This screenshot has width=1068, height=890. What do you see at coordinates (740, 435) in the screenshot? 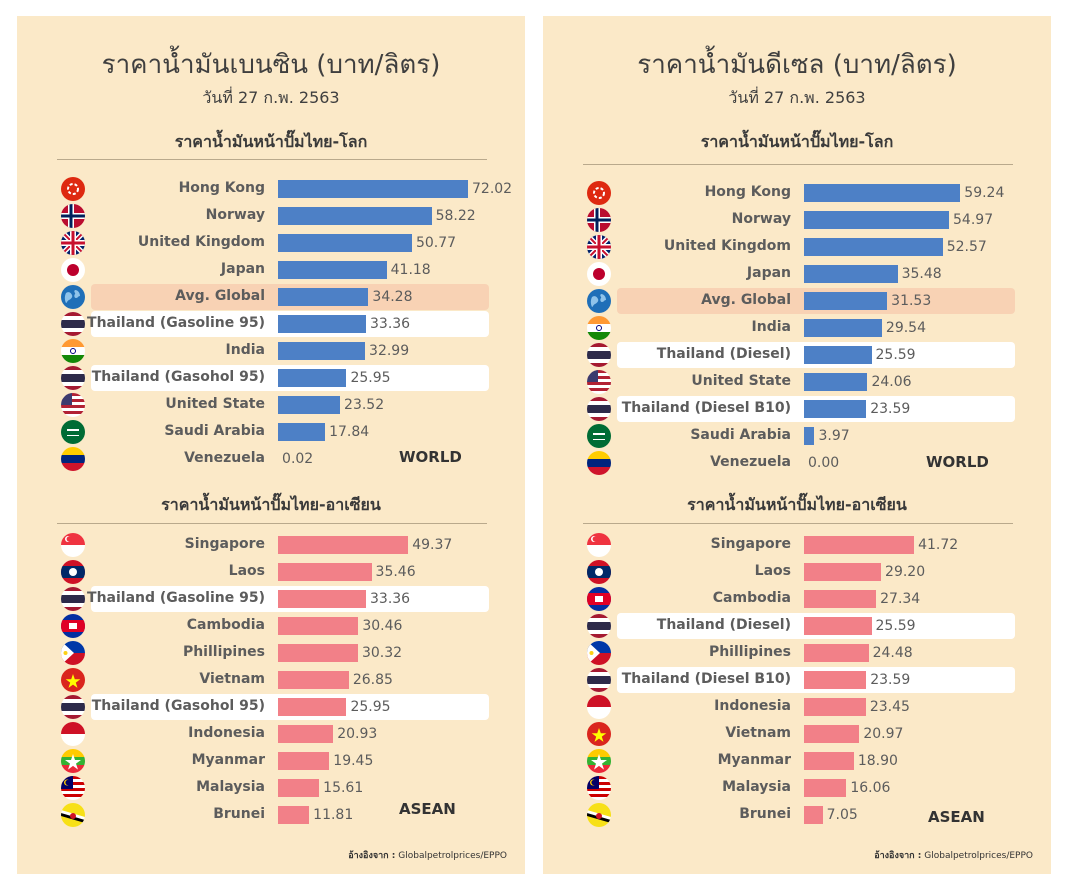
I see `country-label: Saudi Arabia` at bounding box center [740, 435].